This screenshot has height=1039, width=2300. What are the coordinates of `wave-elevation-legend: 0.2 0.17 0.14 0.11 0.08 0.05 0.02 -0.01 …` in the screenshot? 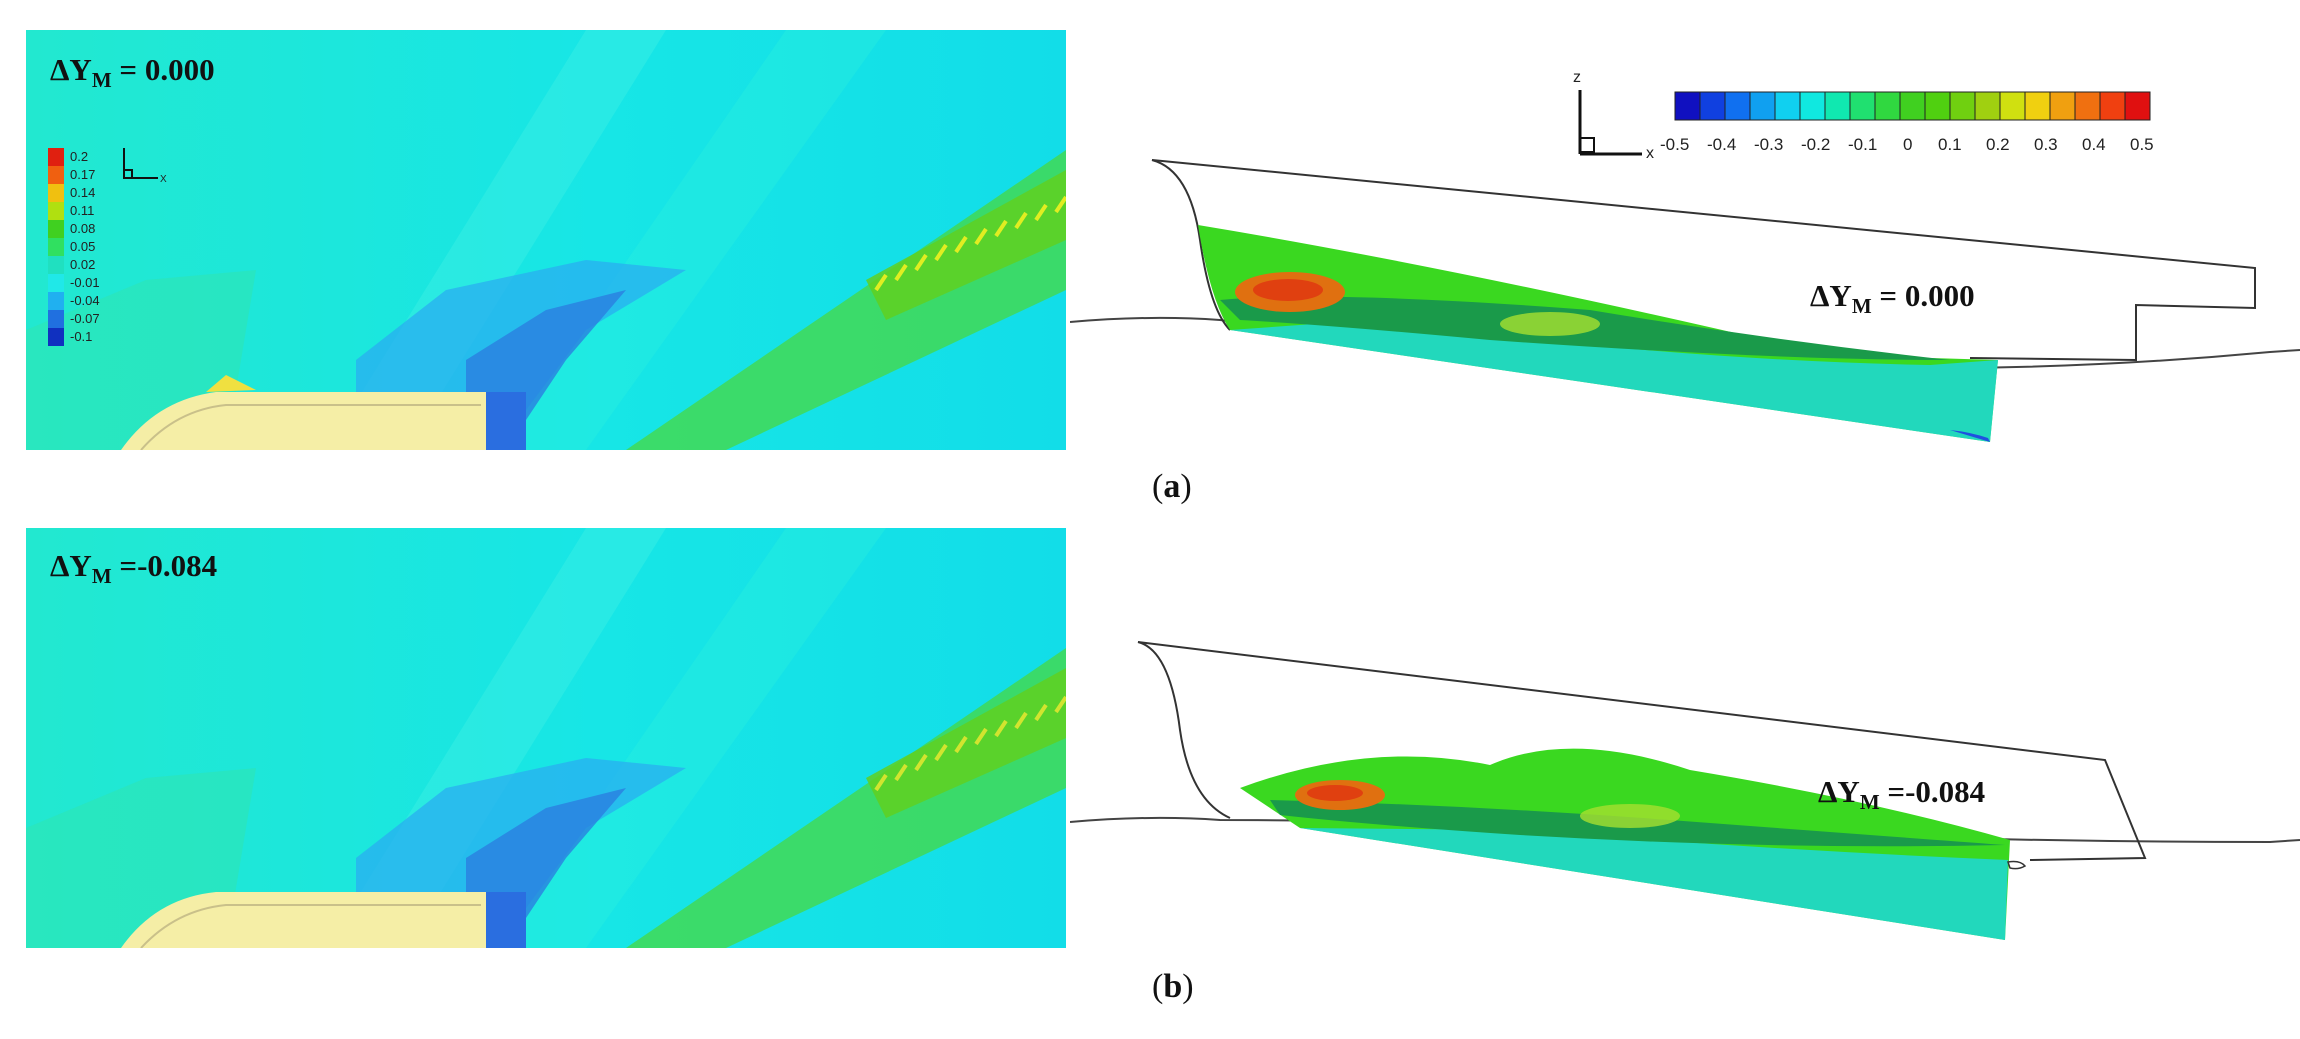 It's located at (106, 247).